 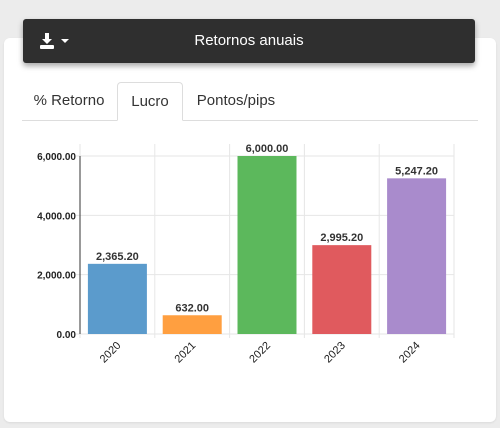 What do you see at coordinates (186, 353) in the screenshot?
I see `x-tick-label: 2021` at bounding box center [186, 353].